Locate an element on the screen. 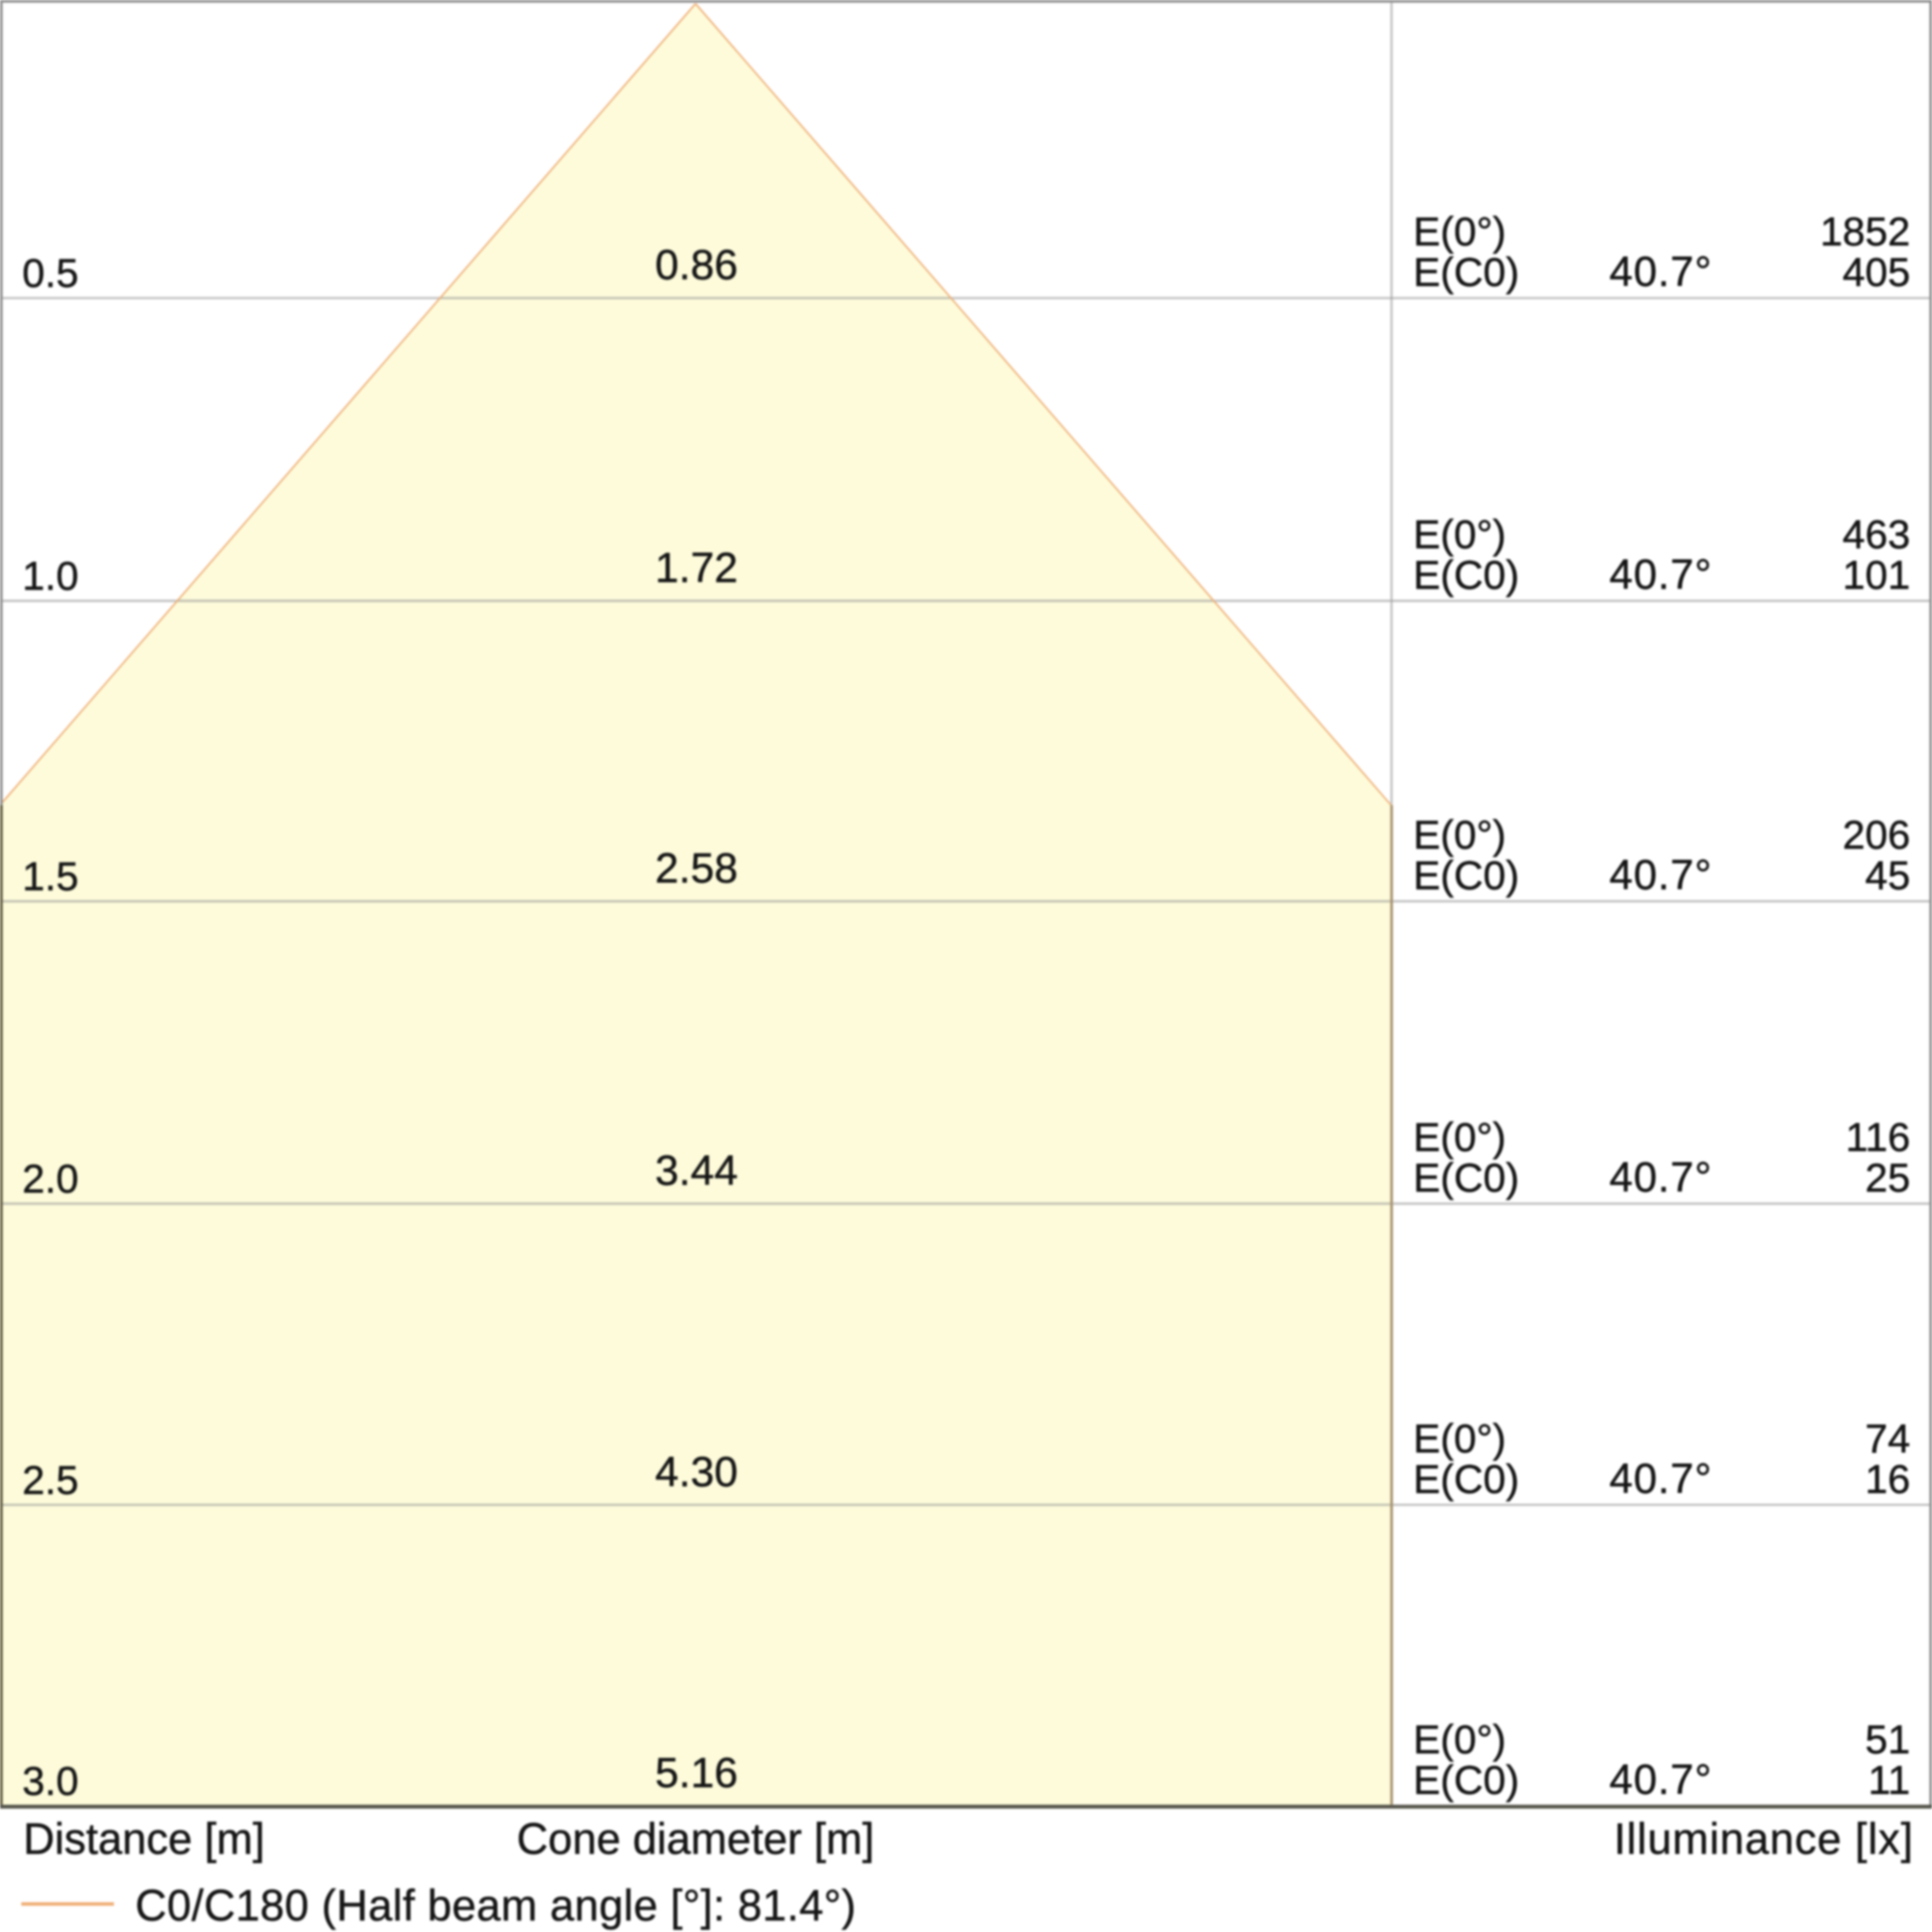 Image resolution: width=1932 pixels, height=1932 pixels. svg-text: 463 is located at coordinates (1876, 534).